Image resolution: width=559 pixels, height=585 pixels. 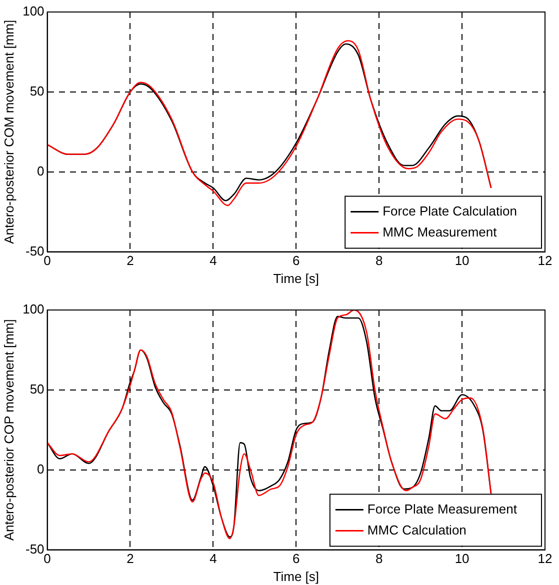 I want to click on legend-label: MMC Measurement, so click(x=440, y=232).